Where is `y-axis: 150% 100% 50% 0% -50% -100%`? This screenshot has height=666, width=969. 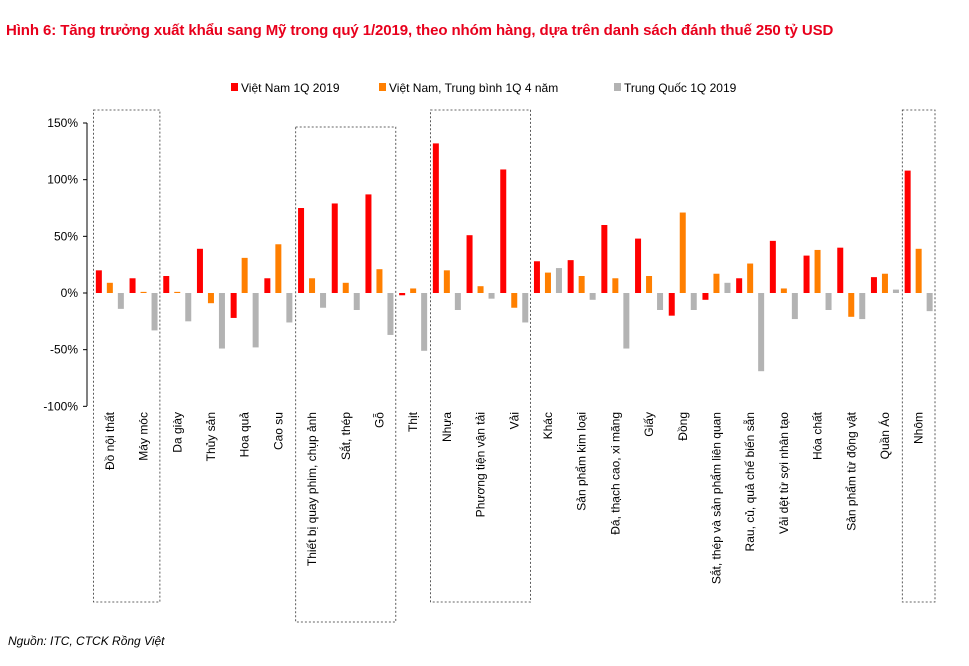 y-axis: 150% 100% 50% 0% -50% -100% is located at coordinates (65, 264).